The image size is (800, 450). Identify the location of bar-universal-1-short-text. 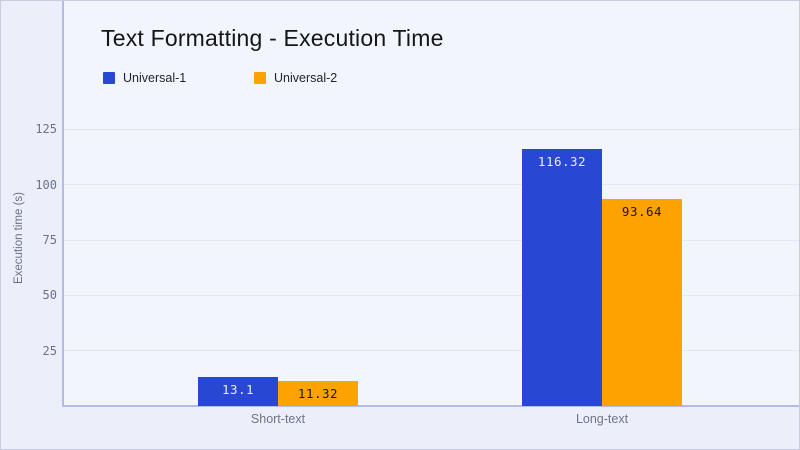
(238, 391).